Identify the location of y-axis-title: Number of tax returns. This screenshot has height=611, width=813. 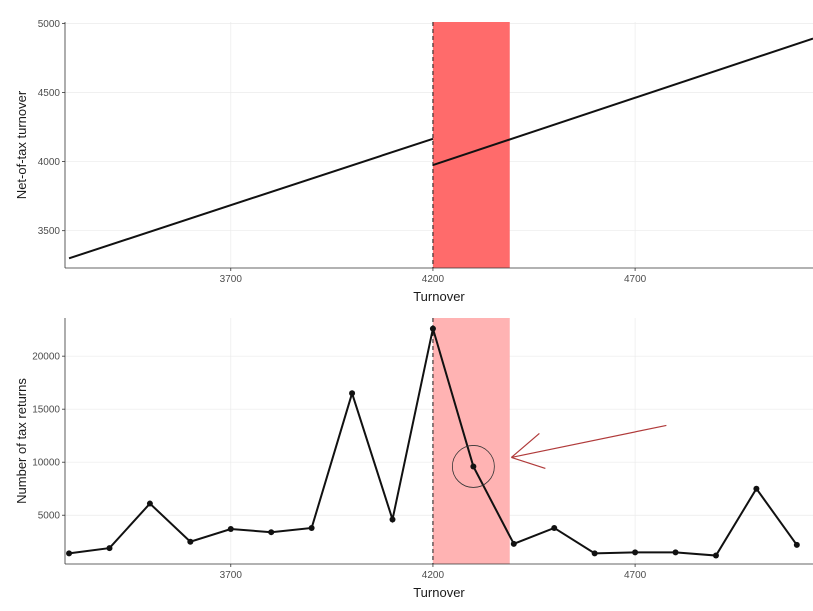
(21, 441).